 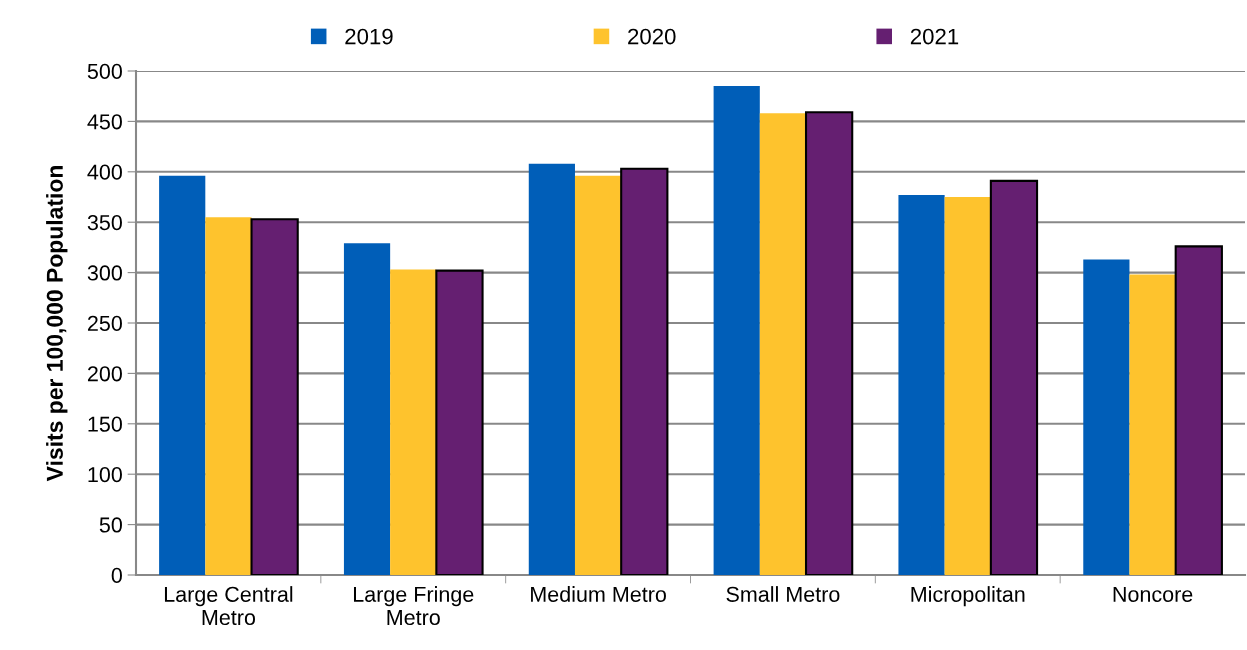 What do you see at coordinates (57, 324) in the screenshot?
I see `y-axis-title: Visits per 100,000 Population` at bounding box center [57, 324].